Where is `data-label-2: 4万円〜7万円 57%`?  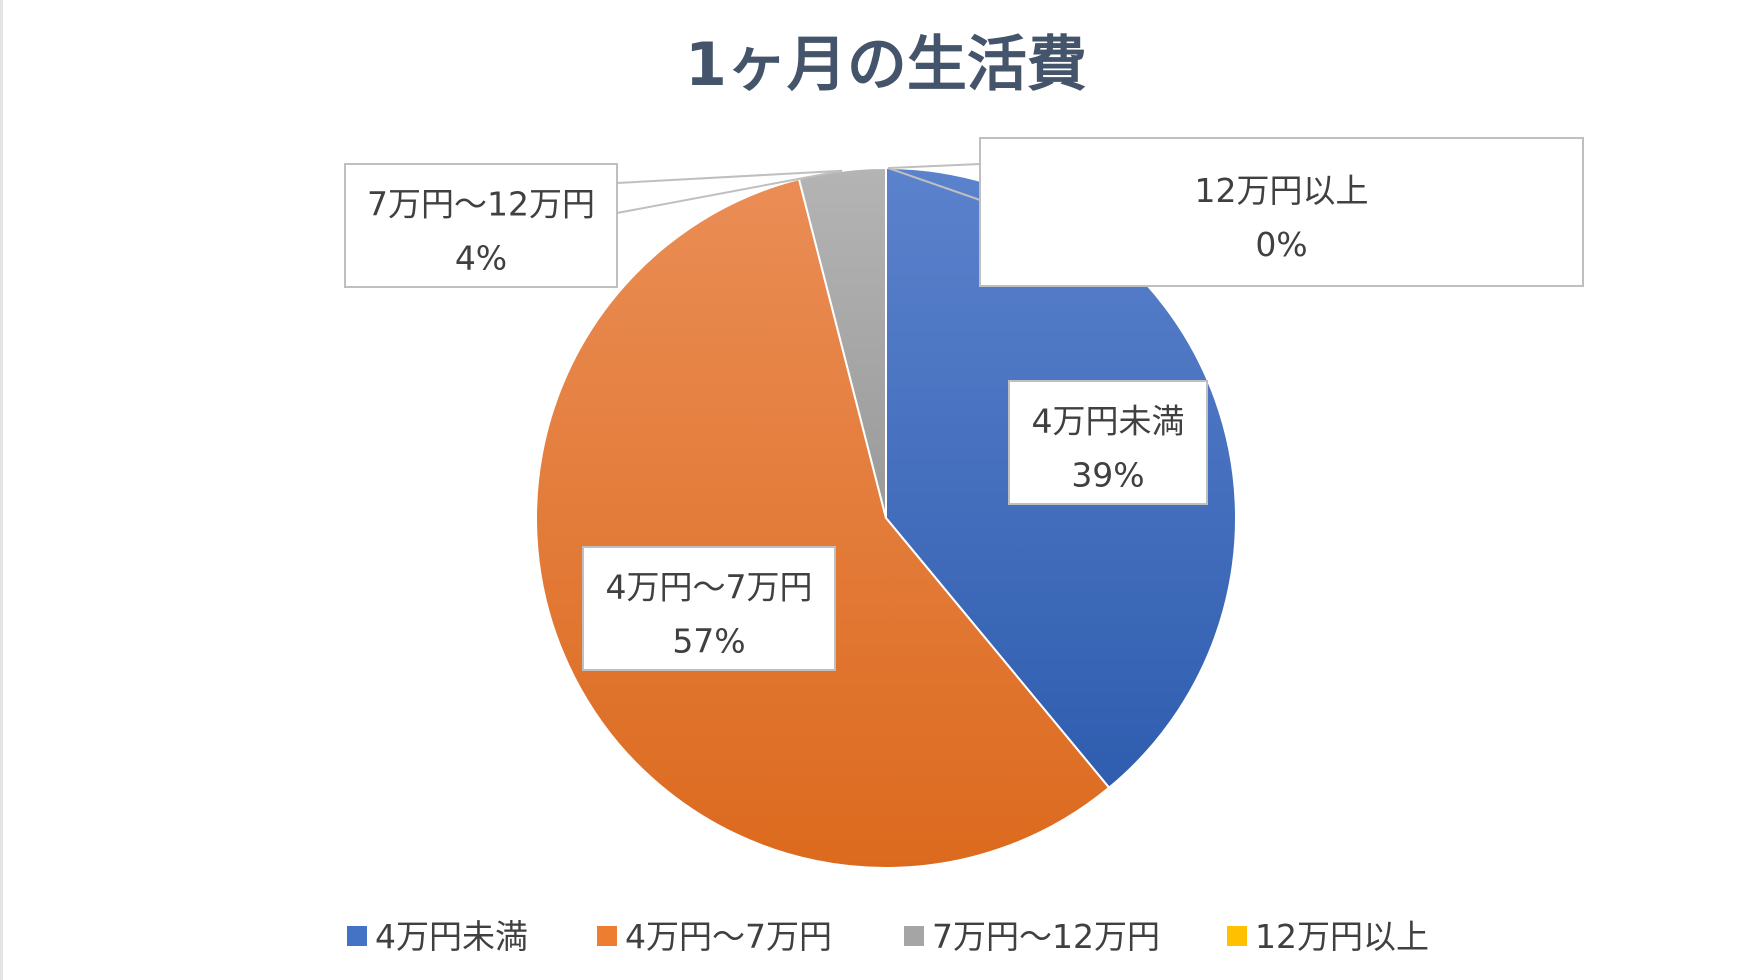 data-label-2: 4万円〜7万円 57% is located at coordinates (709, 608).